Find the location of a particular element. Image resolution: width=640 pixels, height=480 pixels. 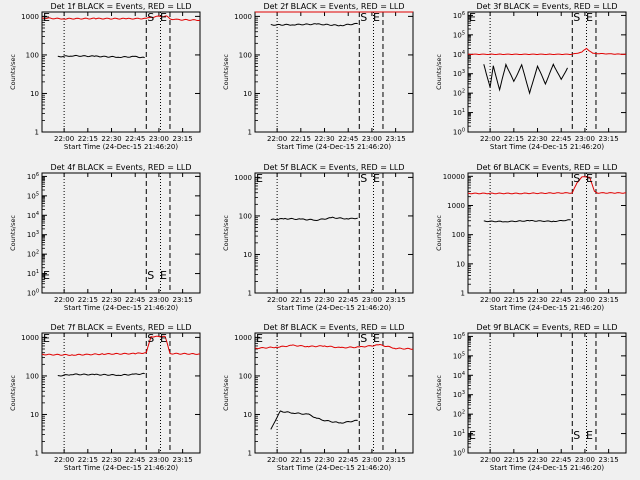

y-tick-label: 10000 is located at coordinates (454, 177).